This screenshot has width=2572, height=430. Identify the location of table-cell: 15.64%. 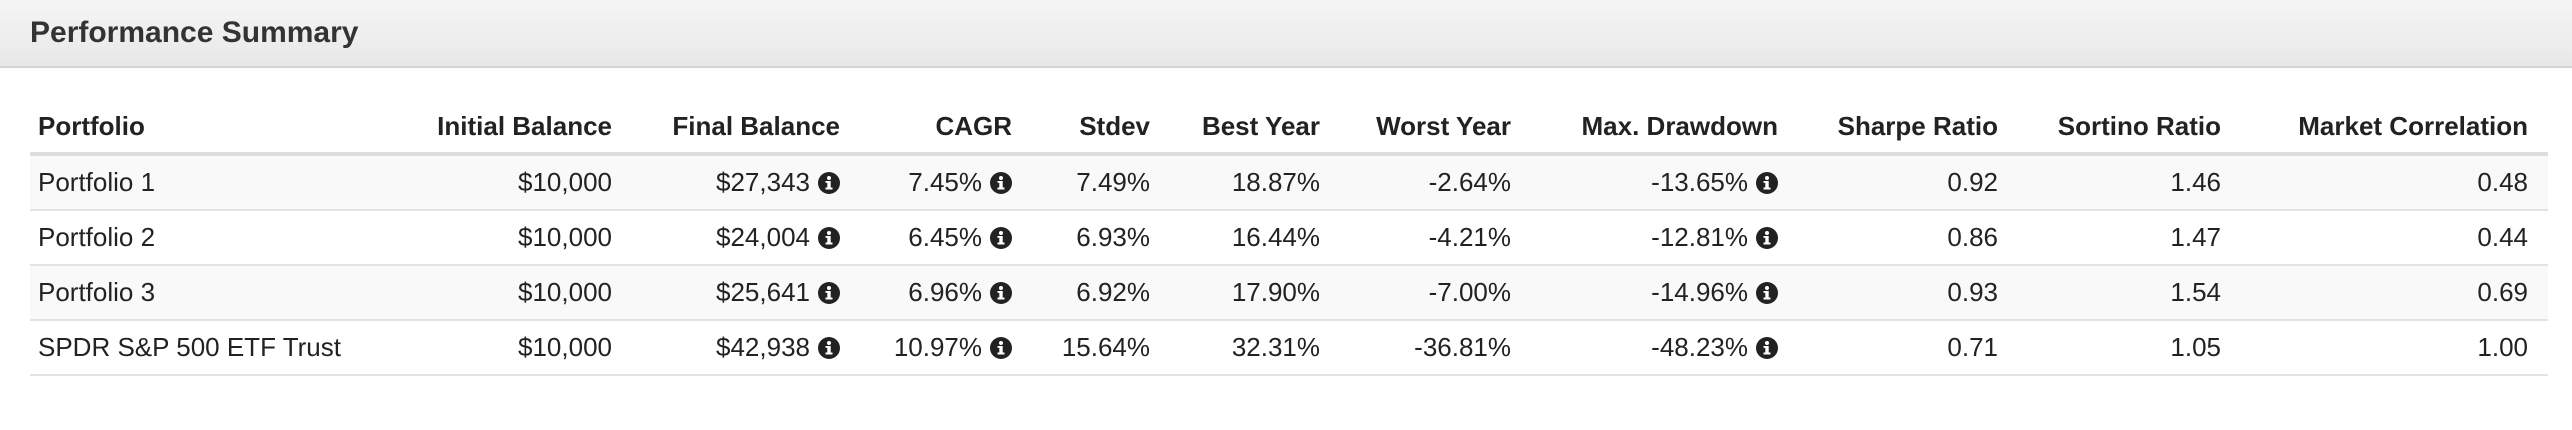
(1101, 348).